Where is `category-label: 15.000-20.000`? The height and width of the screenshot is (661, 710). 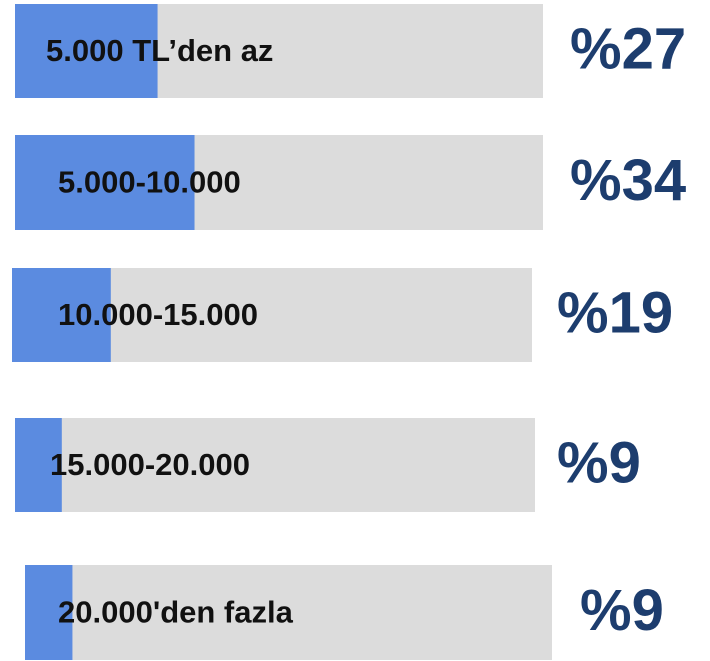 category-label: 15.000-20.000 is located at coordinates (150, 464).